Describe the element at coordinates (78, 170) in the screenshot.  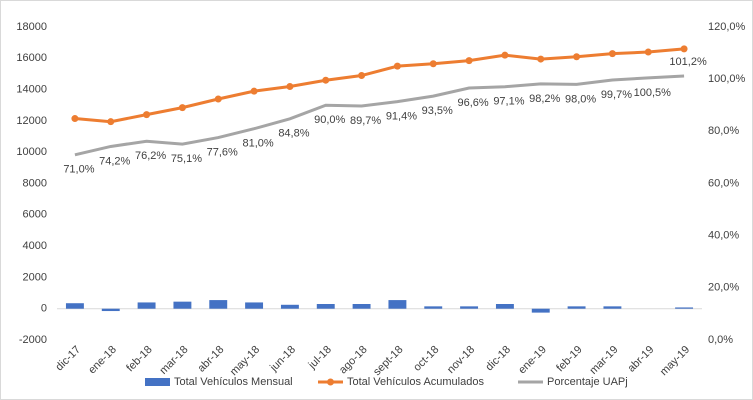
I see `data-label: 71,0%` at that location.